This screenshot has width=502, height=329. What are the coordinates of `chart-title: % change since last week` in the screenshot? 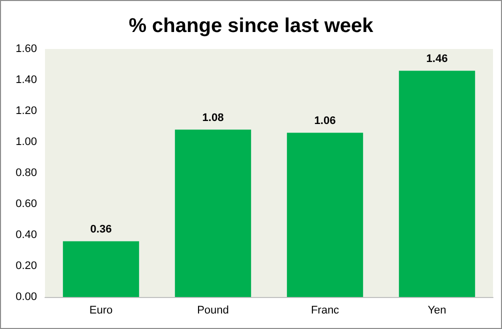 It's located at (251, 26).